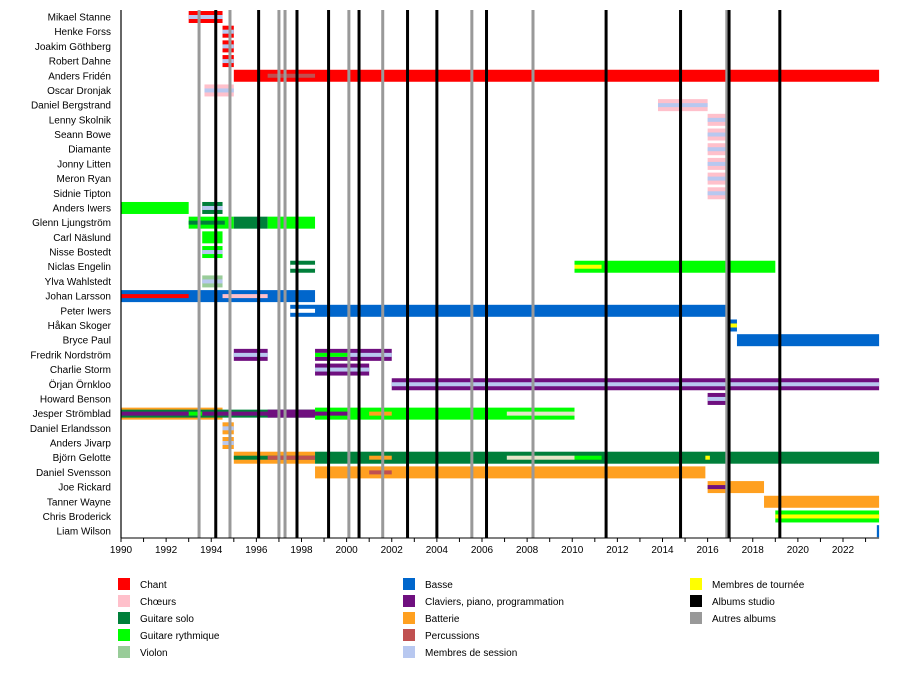 Image resolution: width=900 pixels, height=685 pixels. I want to click on member-name: Håkan Skoger, so click(80, 326).